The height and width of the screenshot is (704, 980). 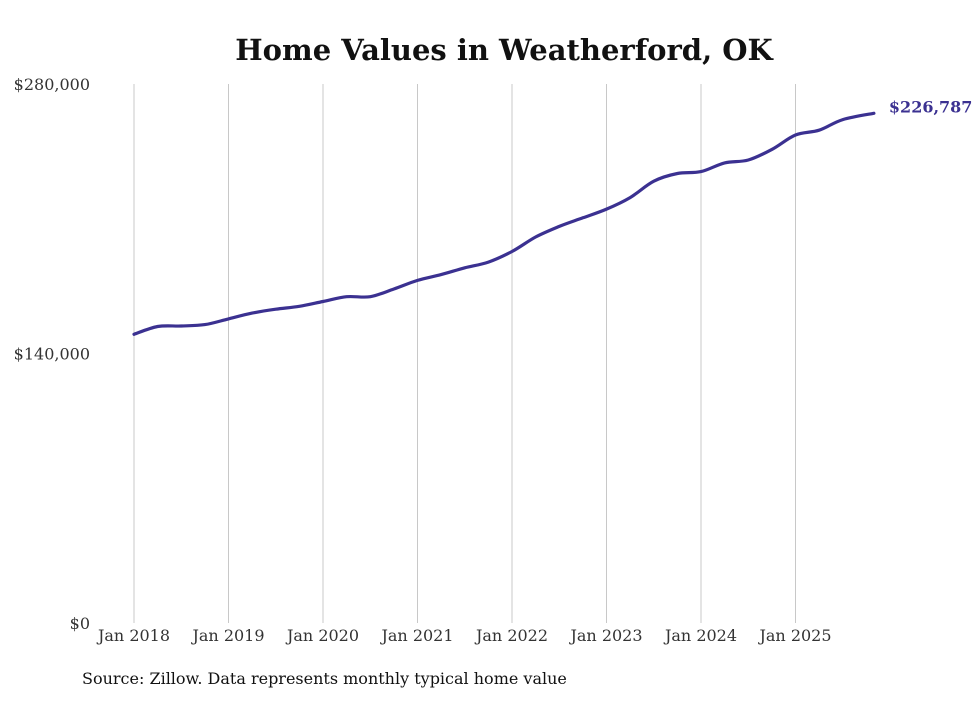 What do you see at coordinates (52, 84) in the screenshot?
I see `y-tick-label: $280,000` at bounding box center [52, 84].